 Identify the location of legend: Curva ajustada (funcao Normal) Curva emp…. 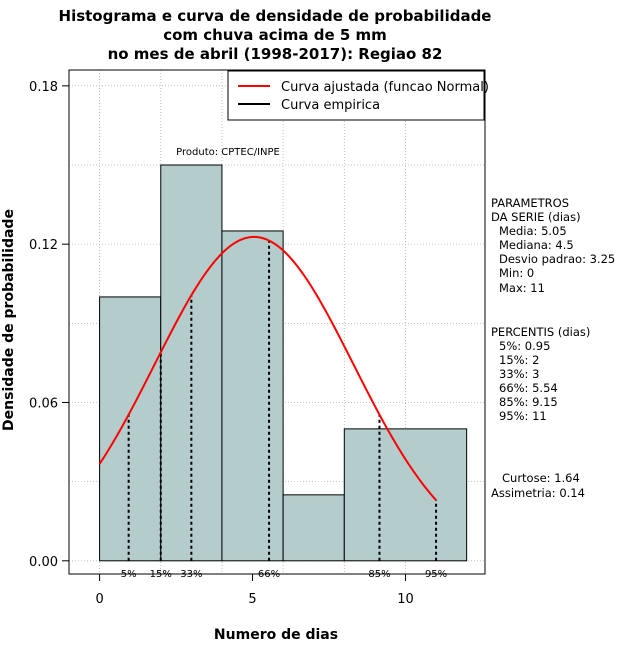
(358, 95).